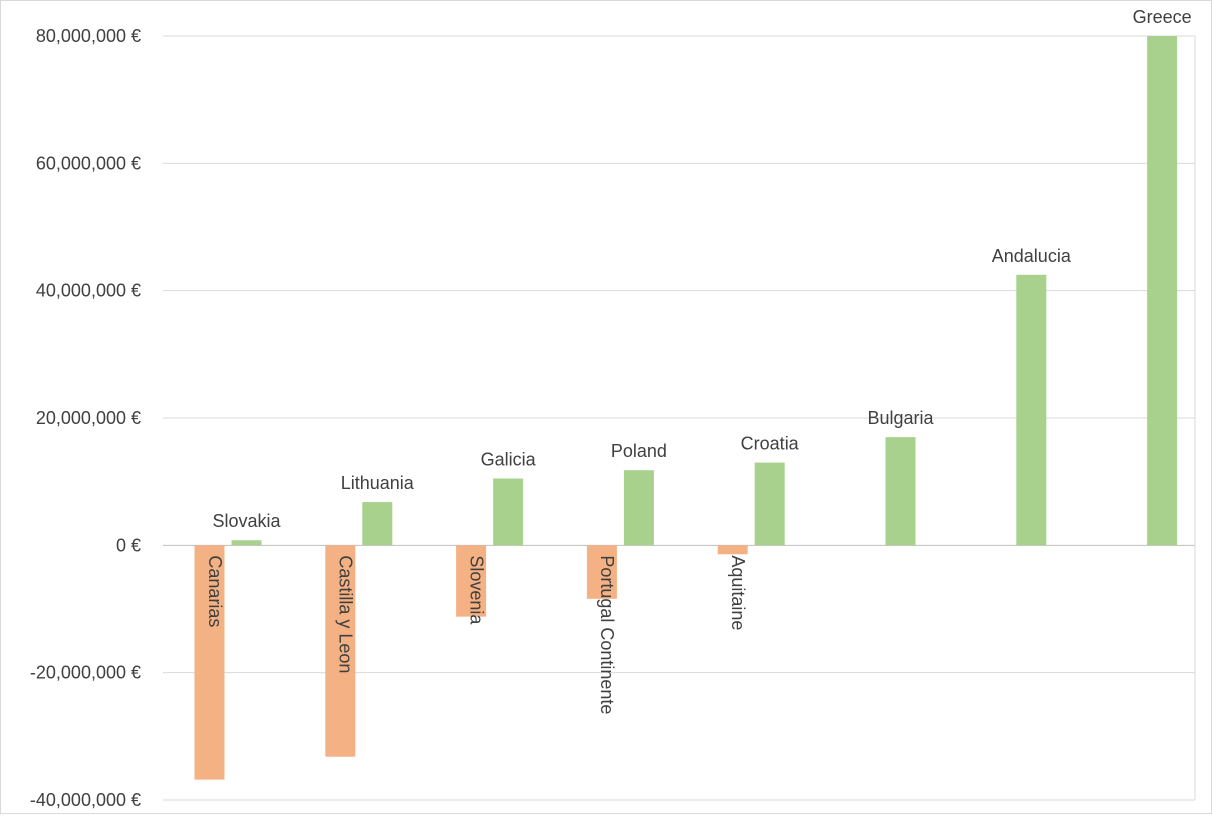 The height and width of the screenshot is (819, 1212). What do you see at coordinates (346, 614) in the screenshot?
I see `bar-label-negative: Castilla y Leon` at bounding box center [346, 614].